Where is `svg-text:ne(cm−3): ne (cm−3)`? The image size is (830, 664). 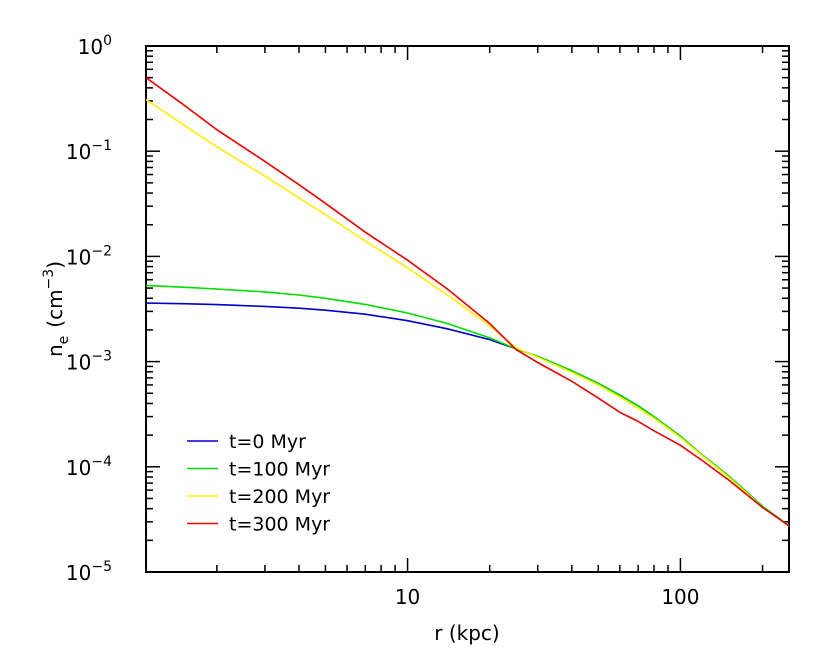 svg-text:ne(cm−3): ne (cm−3) is located at coordinates (56, 309).